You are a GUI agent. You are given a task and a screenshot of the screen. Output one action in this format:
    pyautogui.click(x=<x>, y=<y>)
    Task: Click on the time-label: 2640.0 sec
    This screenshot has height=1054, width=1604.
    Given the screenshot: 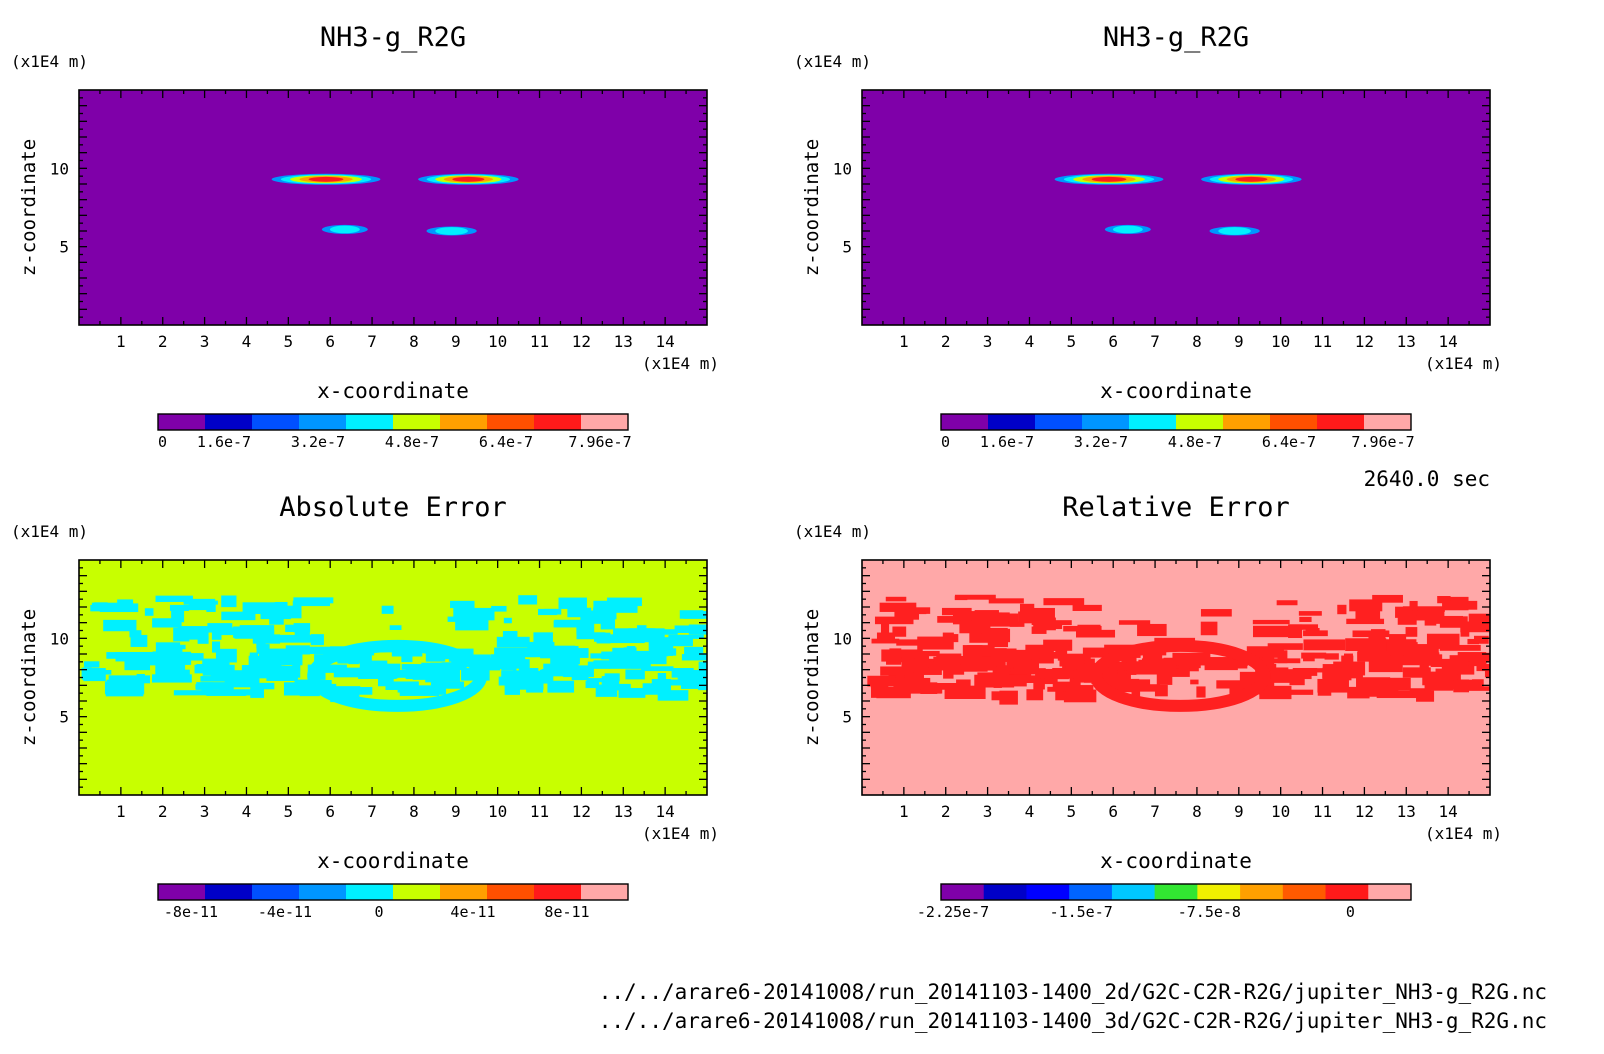 What is the action you would take?
    pyautogui.click(x=1427, y=479)
    